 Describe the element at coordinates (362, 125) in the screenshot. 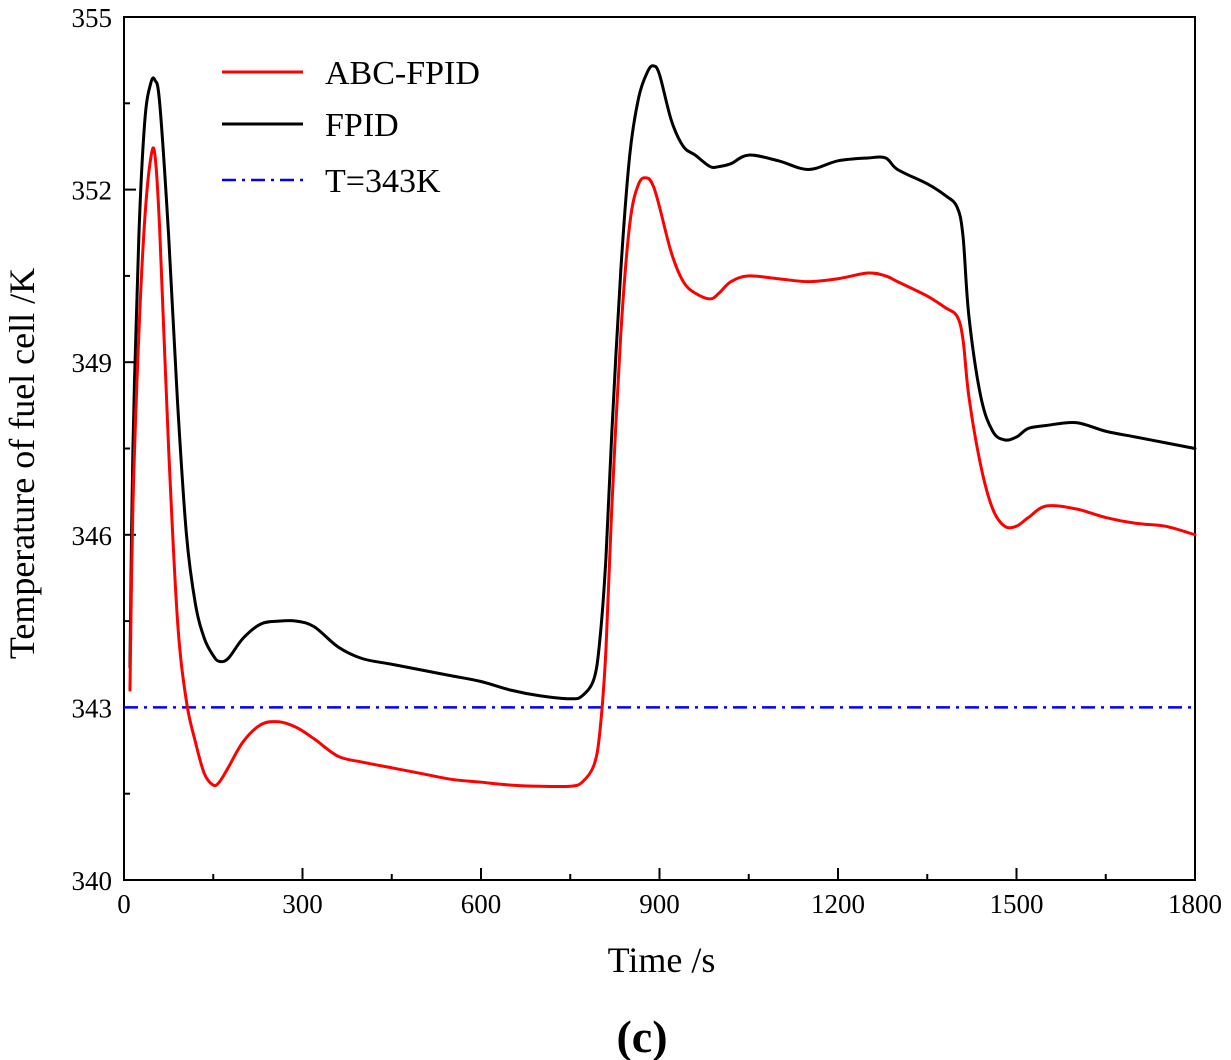

I see `legend-label: FPID` at that location.